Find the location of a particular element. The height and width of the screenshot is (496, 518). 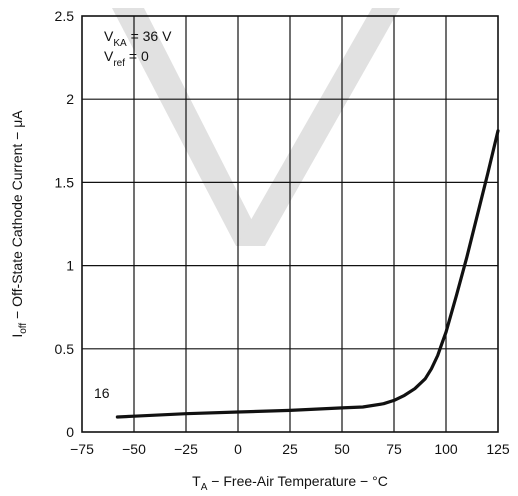

y-tick-label: 1 is located at coordinates (70, 266).